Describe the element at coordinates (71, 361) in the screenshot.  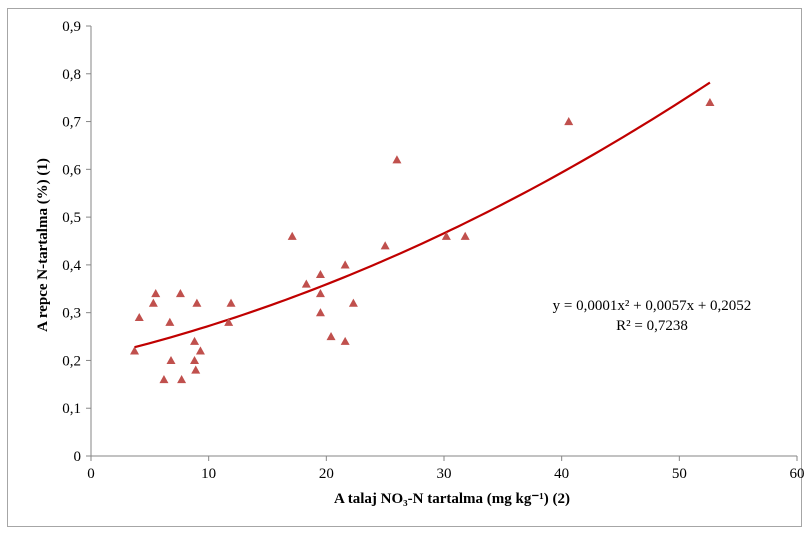
I see `y-tick-label: 0,2` at that location.